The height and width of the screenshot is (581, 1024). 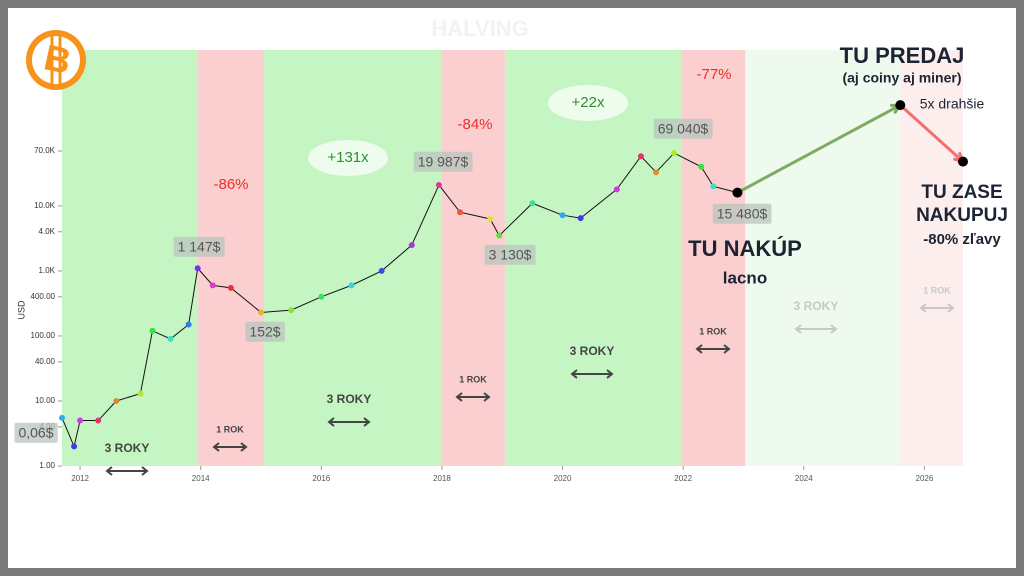 What do you see at coordinates (683, 129) in the screenshot?
I see `price-label: 69 040$` at bounding box center [683, 129].